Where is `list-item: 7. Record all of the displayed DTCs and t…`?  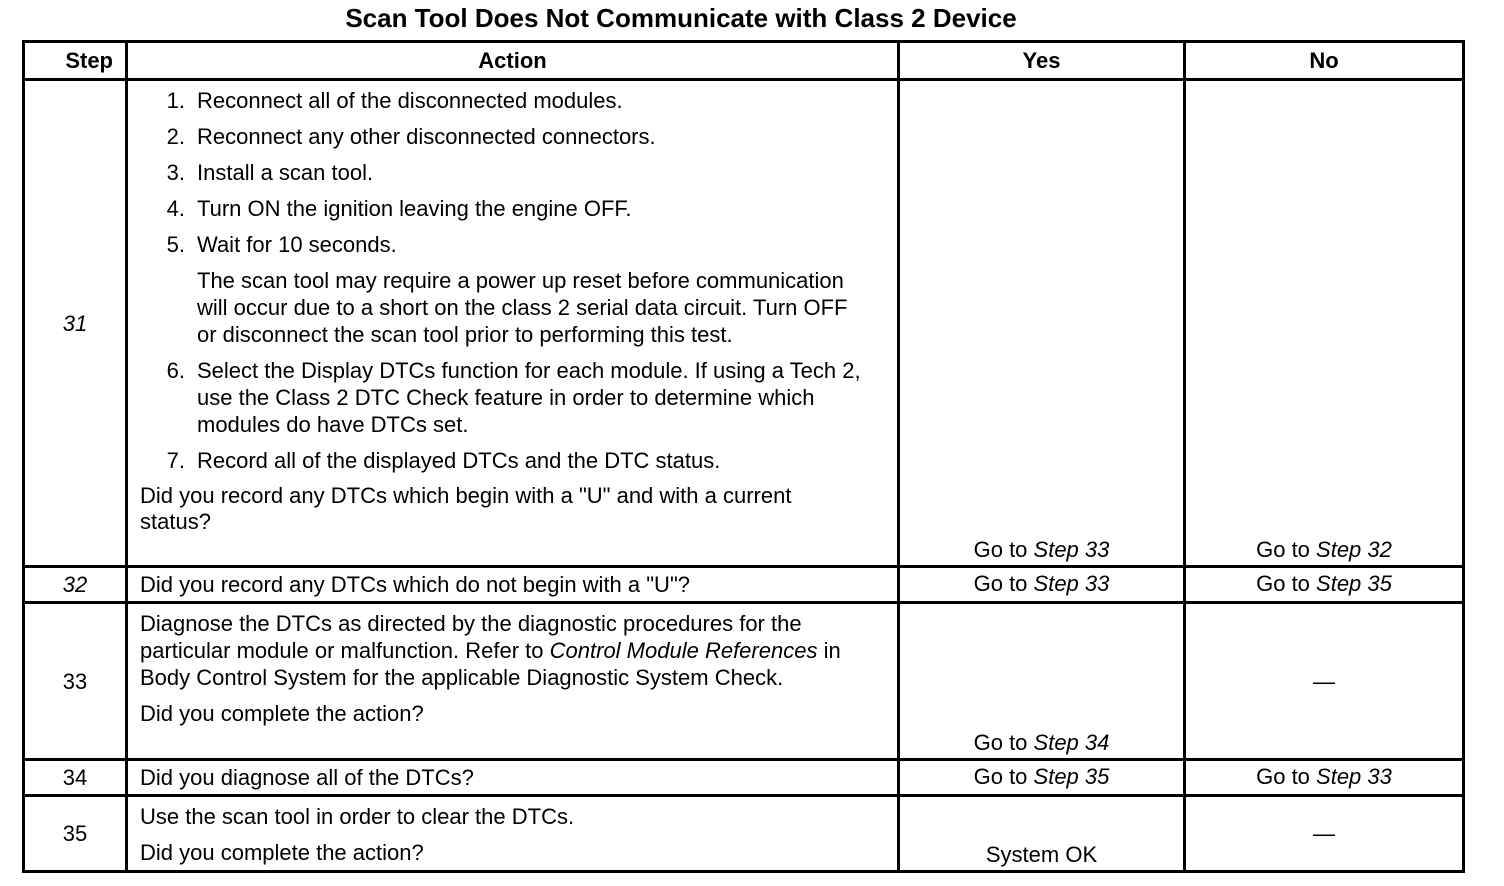 list-item: 7. Record all of the displayed DTCs and t… is located at coordinates (513, 460).